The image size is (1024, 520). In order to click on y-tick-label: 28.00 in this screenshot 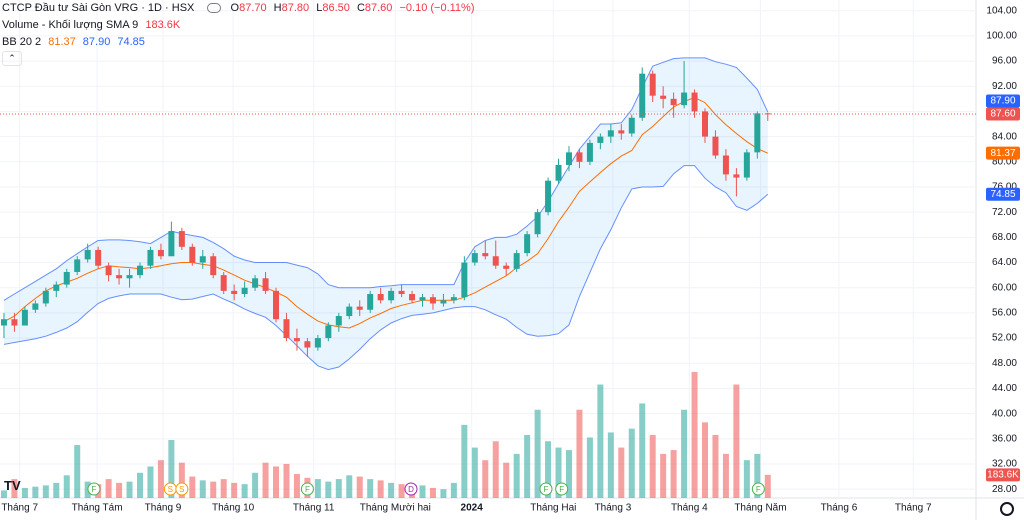, I will do `click(1004, 489)`.